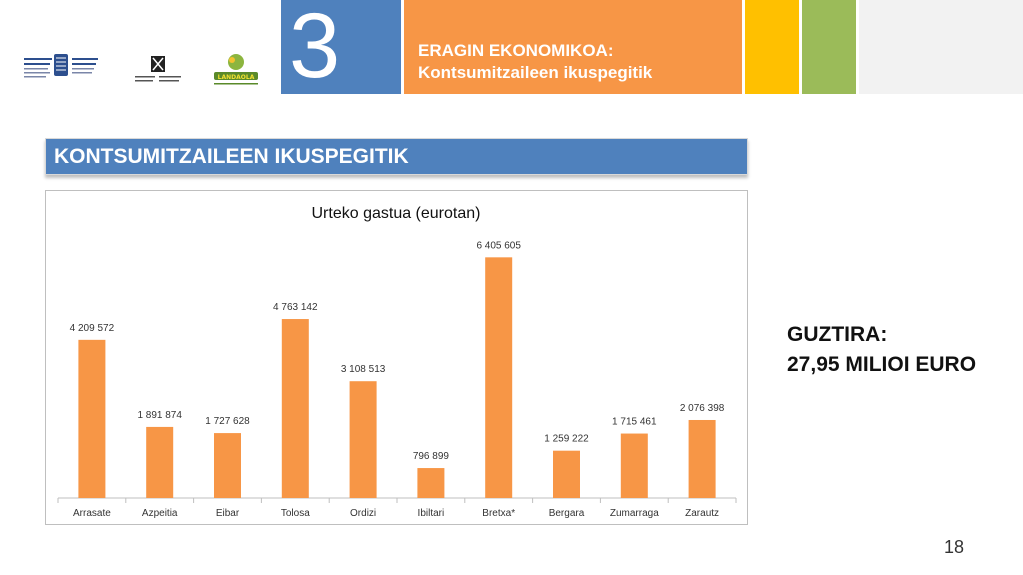  What do you see at coordinates (702, 513) in the screenshot?
I see `category-label: Zarautz` at bounding box center [702, 513].